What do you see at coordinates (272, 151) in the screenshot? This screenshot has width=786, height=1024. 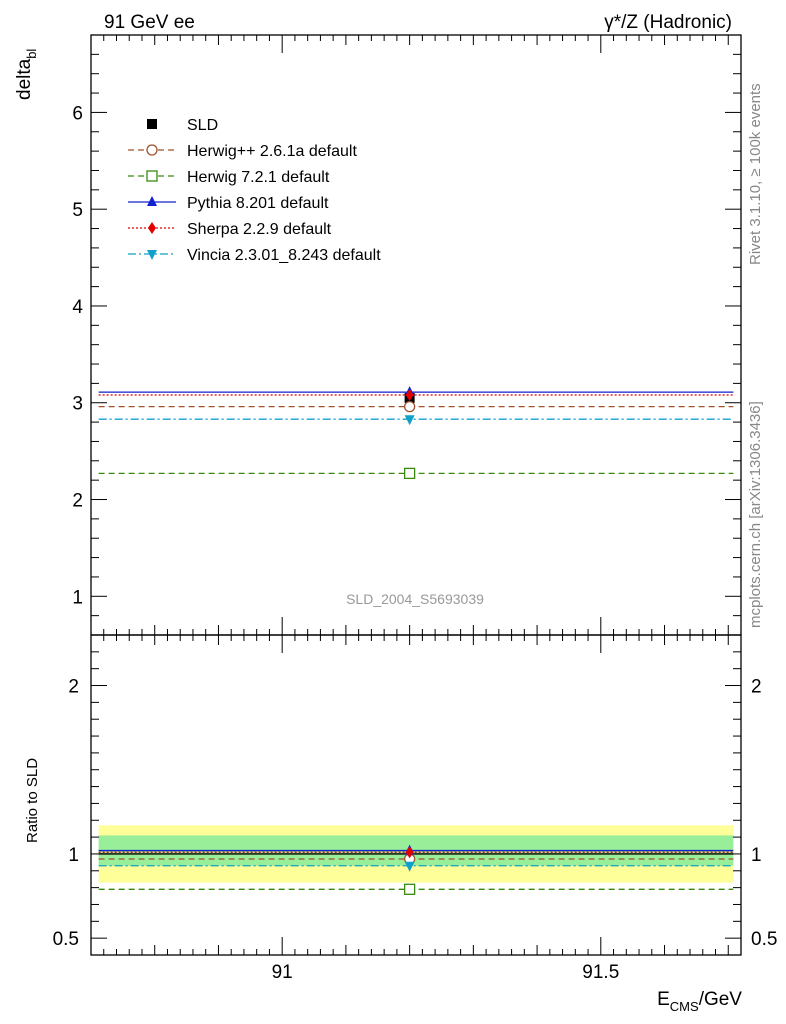 I see `legend-label-1: Herwig++ 2.6.1a default` at bounding box center [272, 151].